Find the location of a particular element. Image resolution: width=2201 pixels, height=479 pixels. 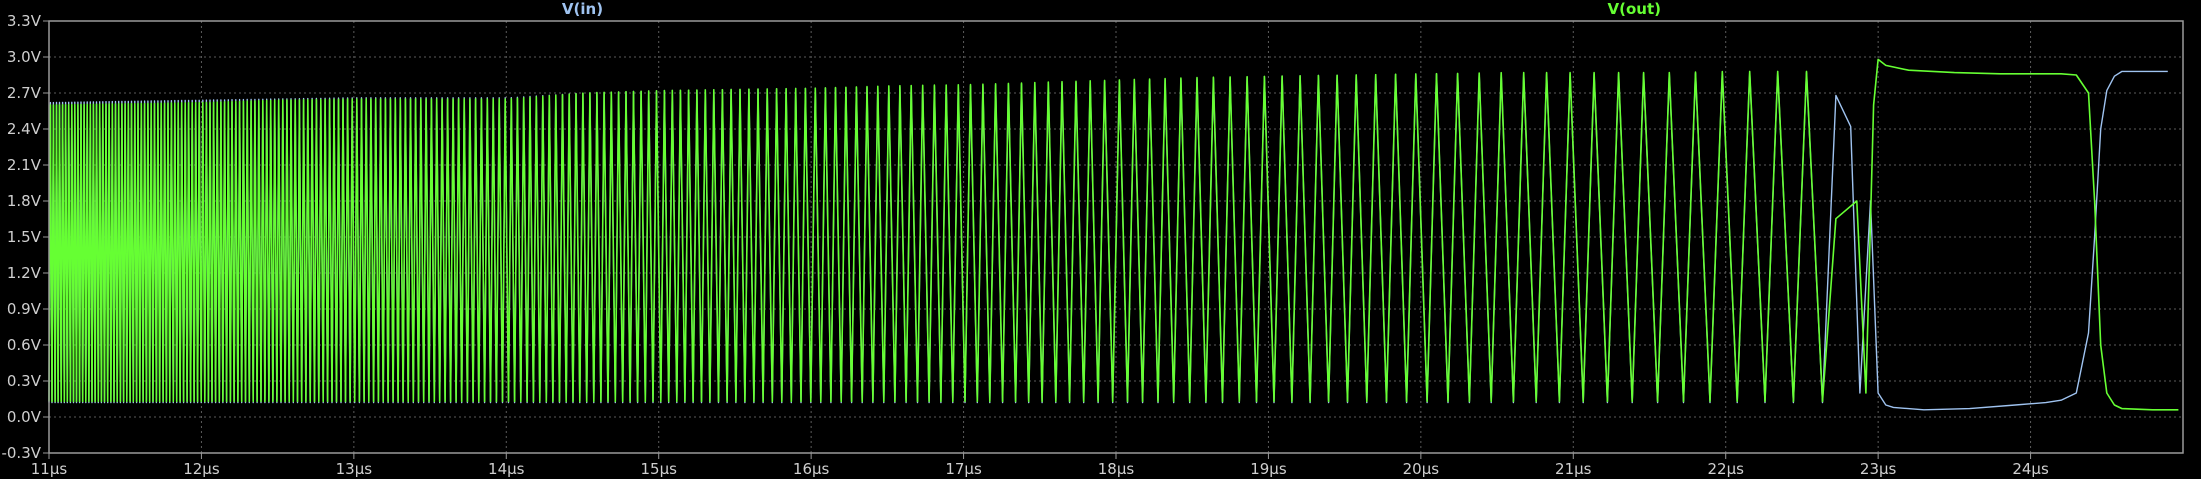

x-tick-label: 15µs is located at coordinates (658, 469).